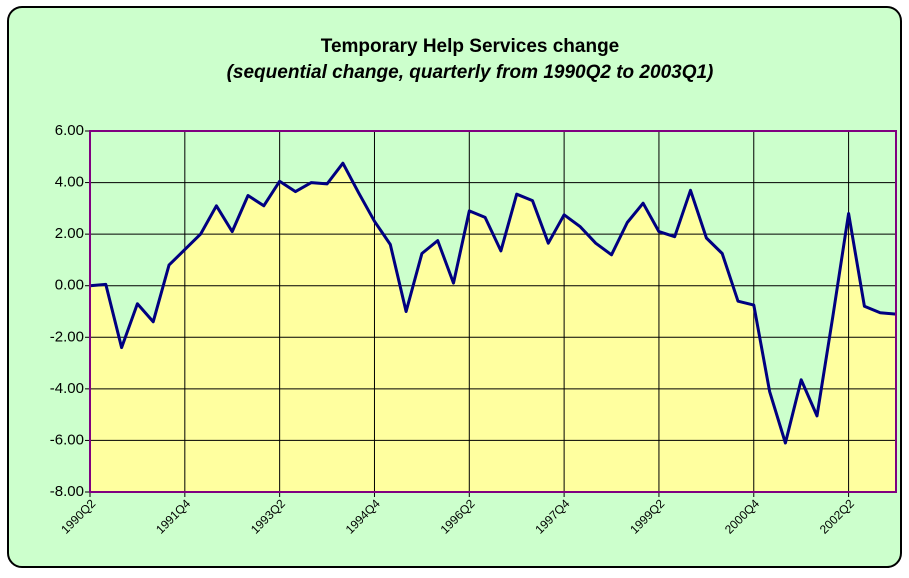  Describe the element at coordinates (67, 388) in the screenshot. I see `y-tick-label: -4.00` at that location.